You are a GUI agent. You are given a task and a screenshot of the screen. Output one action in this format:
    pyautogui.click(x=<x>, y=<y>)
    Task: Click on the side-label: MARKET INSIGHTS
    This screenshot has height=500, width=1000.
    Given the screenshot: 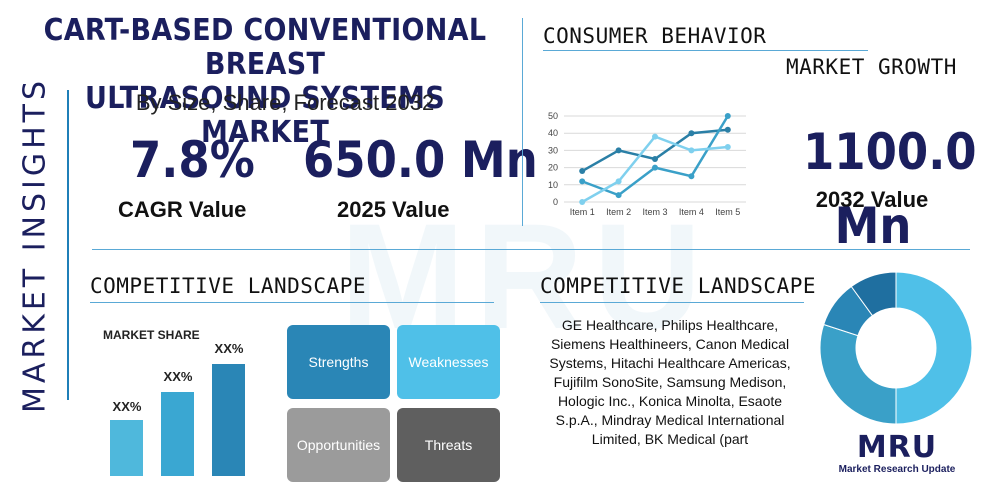 What is the action you would take?
    pyautogui.click(x=35, y=245)
    